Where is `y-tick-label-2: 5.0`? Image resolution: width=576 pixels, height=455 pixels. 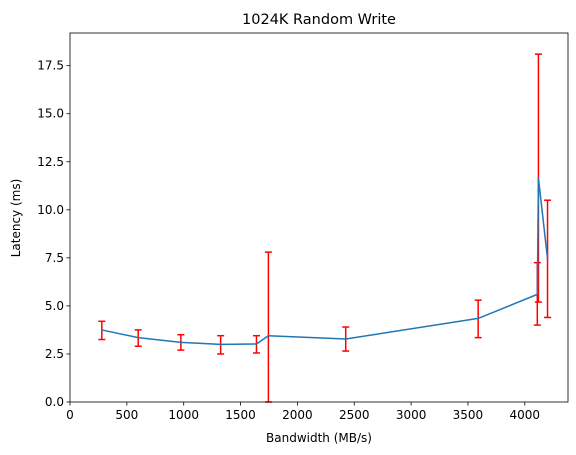 y-tick-label-2: 5.0 is located at coordinates (54, 306).